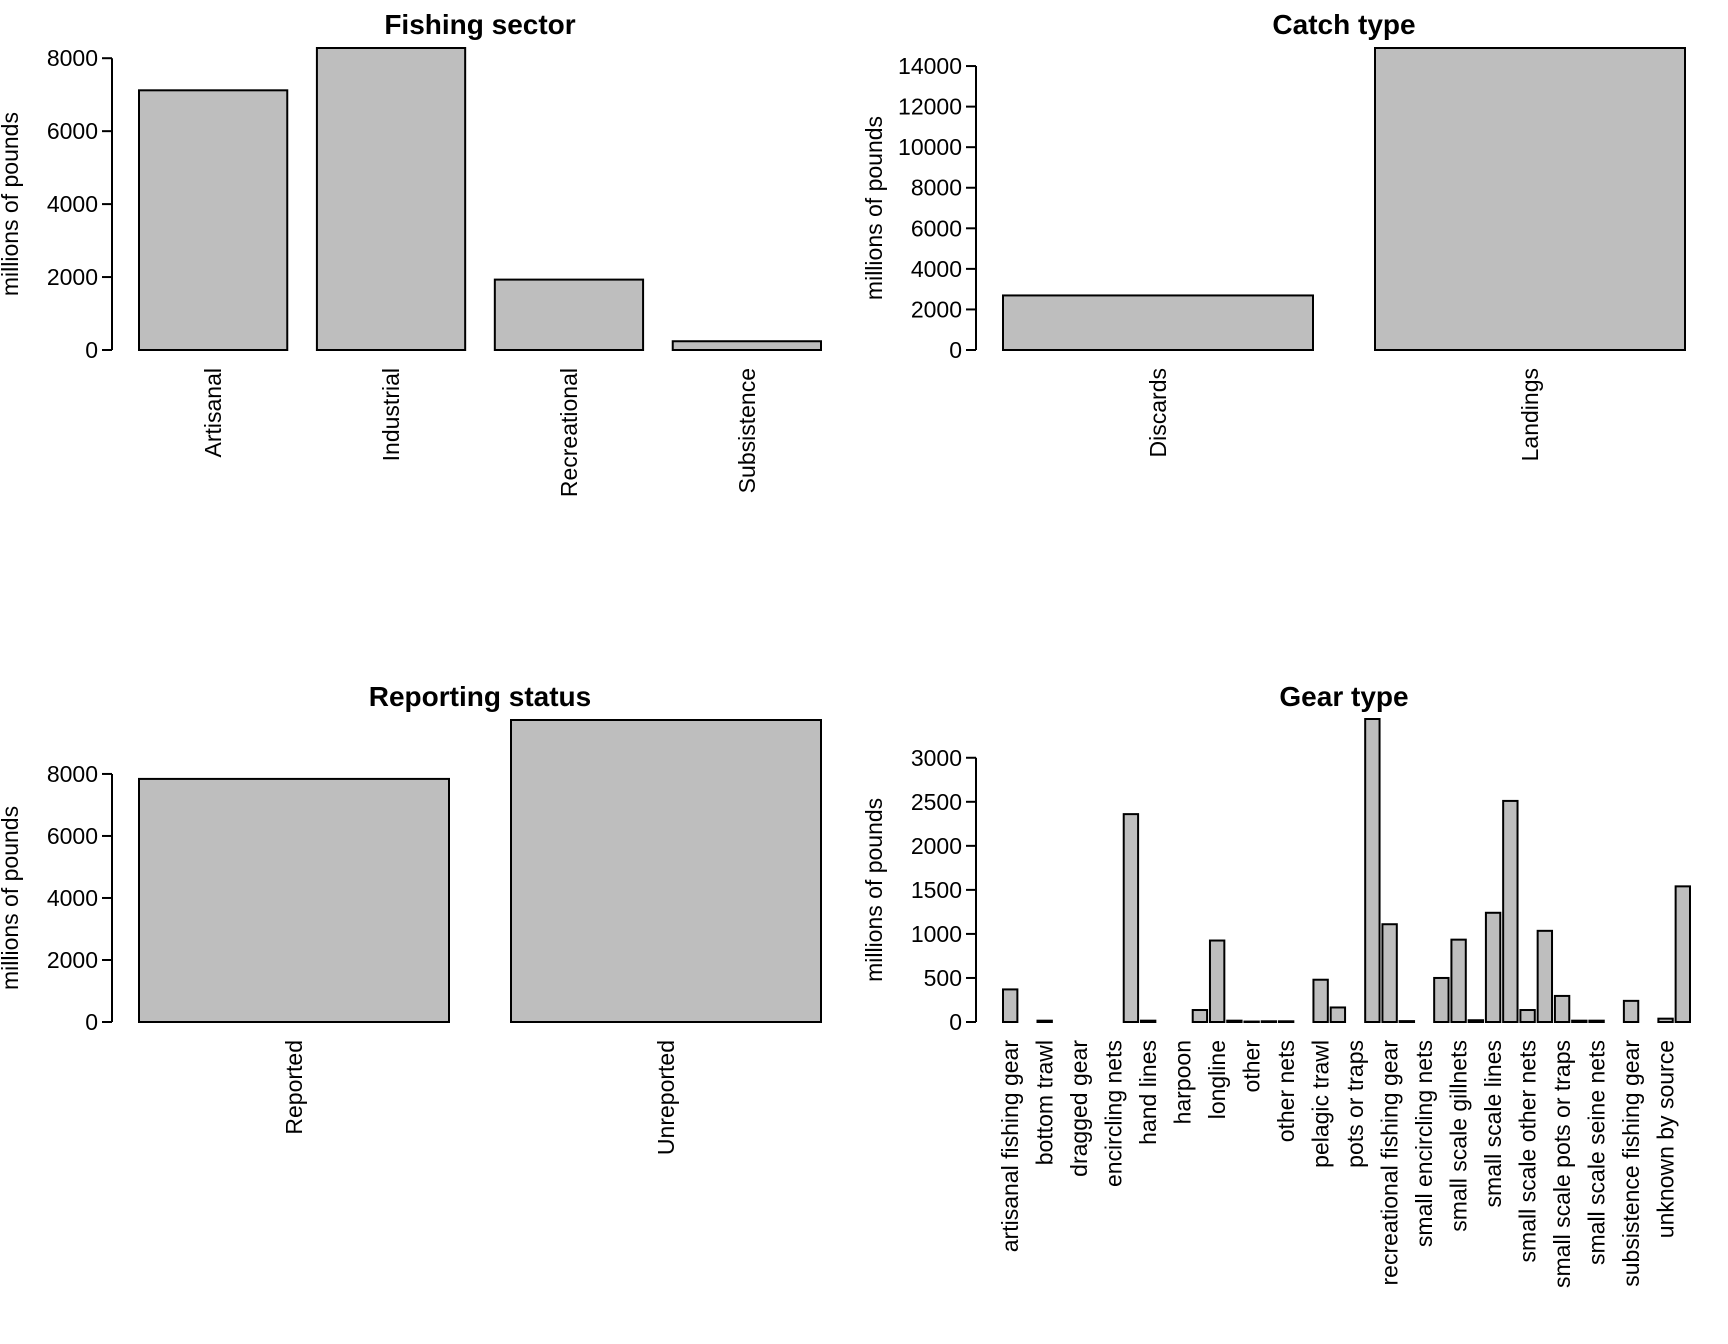 This screenshot has height=1344, width=1728. What do you see at coordinates (1390, 1163) in the screenshot?
I see `x-tick-label: recreational fishing gear` at bounding box center [1390, 1163].